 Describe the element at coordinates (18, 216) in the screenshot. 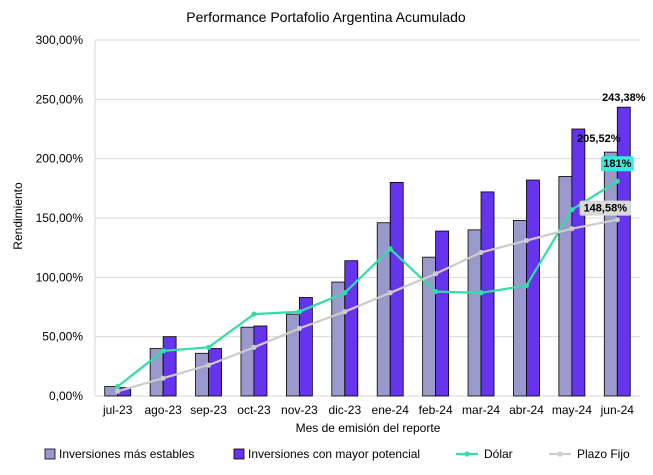

I see `y-axis-label: Rendimiento` at that location.